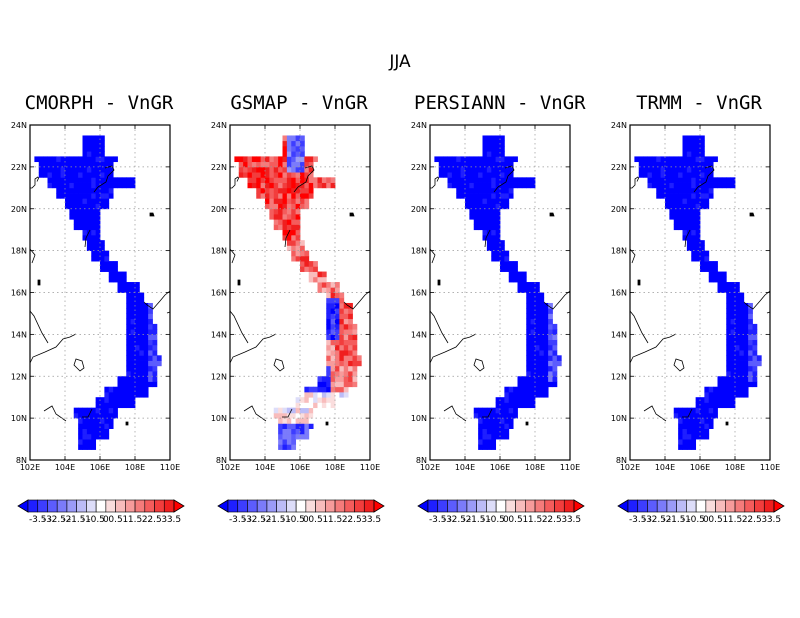 The width and height of the screenshot is (800, 618). I want to click on gridlines, so click(500, 292).